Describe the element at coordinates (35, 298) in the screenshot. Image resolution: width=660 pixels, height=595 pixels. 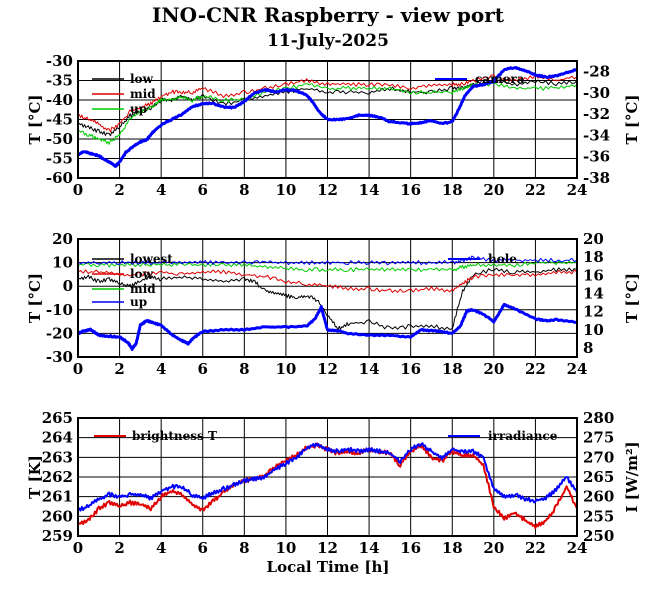
I see `y-axis-label: T [°C]` at that location.